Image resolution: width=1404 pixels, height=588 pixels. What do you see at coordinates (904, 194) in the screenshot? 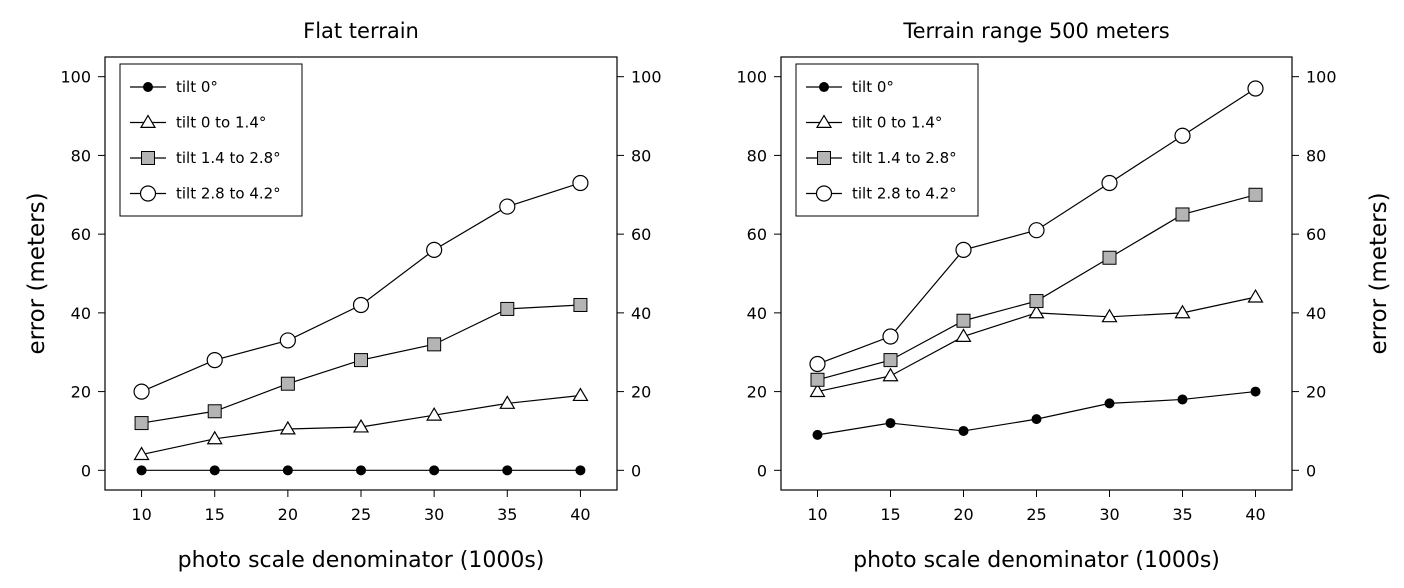
I see `legend-label: tilt 2.8 to 4.2°` at bounding box center [904, 194].